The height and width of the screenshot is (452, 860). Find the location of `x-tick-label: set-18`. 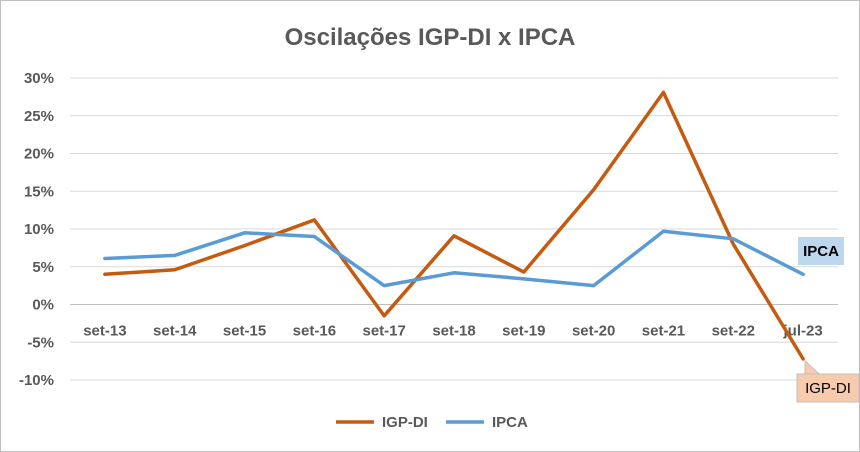

x-tick-label: set-18 is located at coordinates (453, 331).